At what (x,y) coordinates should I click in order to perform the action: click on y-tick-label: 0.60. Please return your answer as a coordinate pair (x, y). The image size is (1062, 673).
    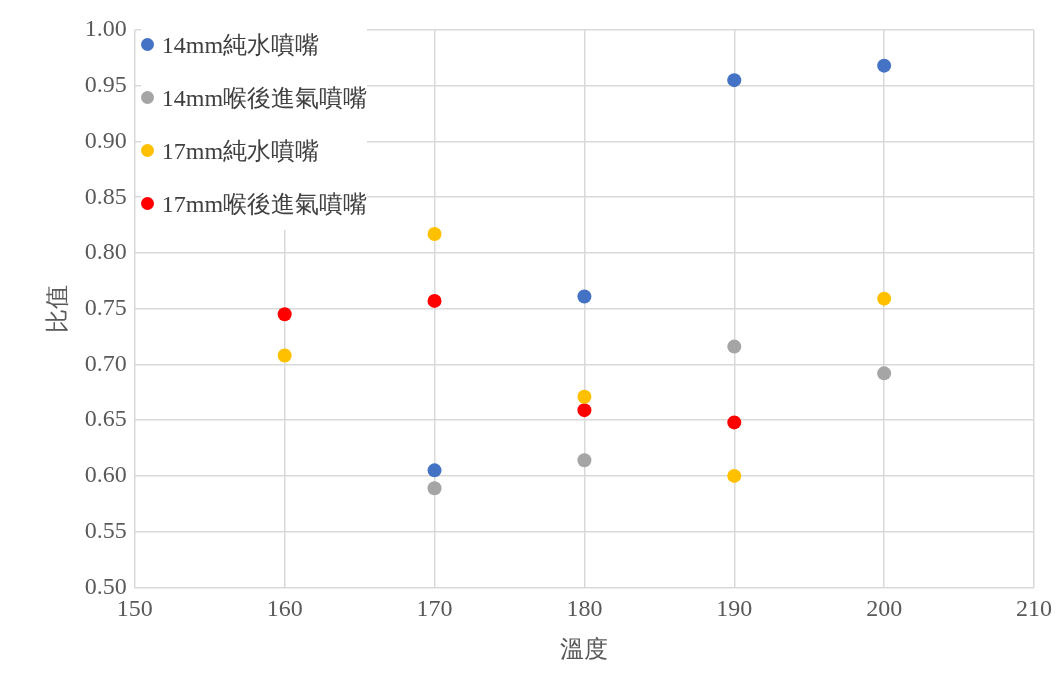
    Looking at the image, I should click on (105, 474).